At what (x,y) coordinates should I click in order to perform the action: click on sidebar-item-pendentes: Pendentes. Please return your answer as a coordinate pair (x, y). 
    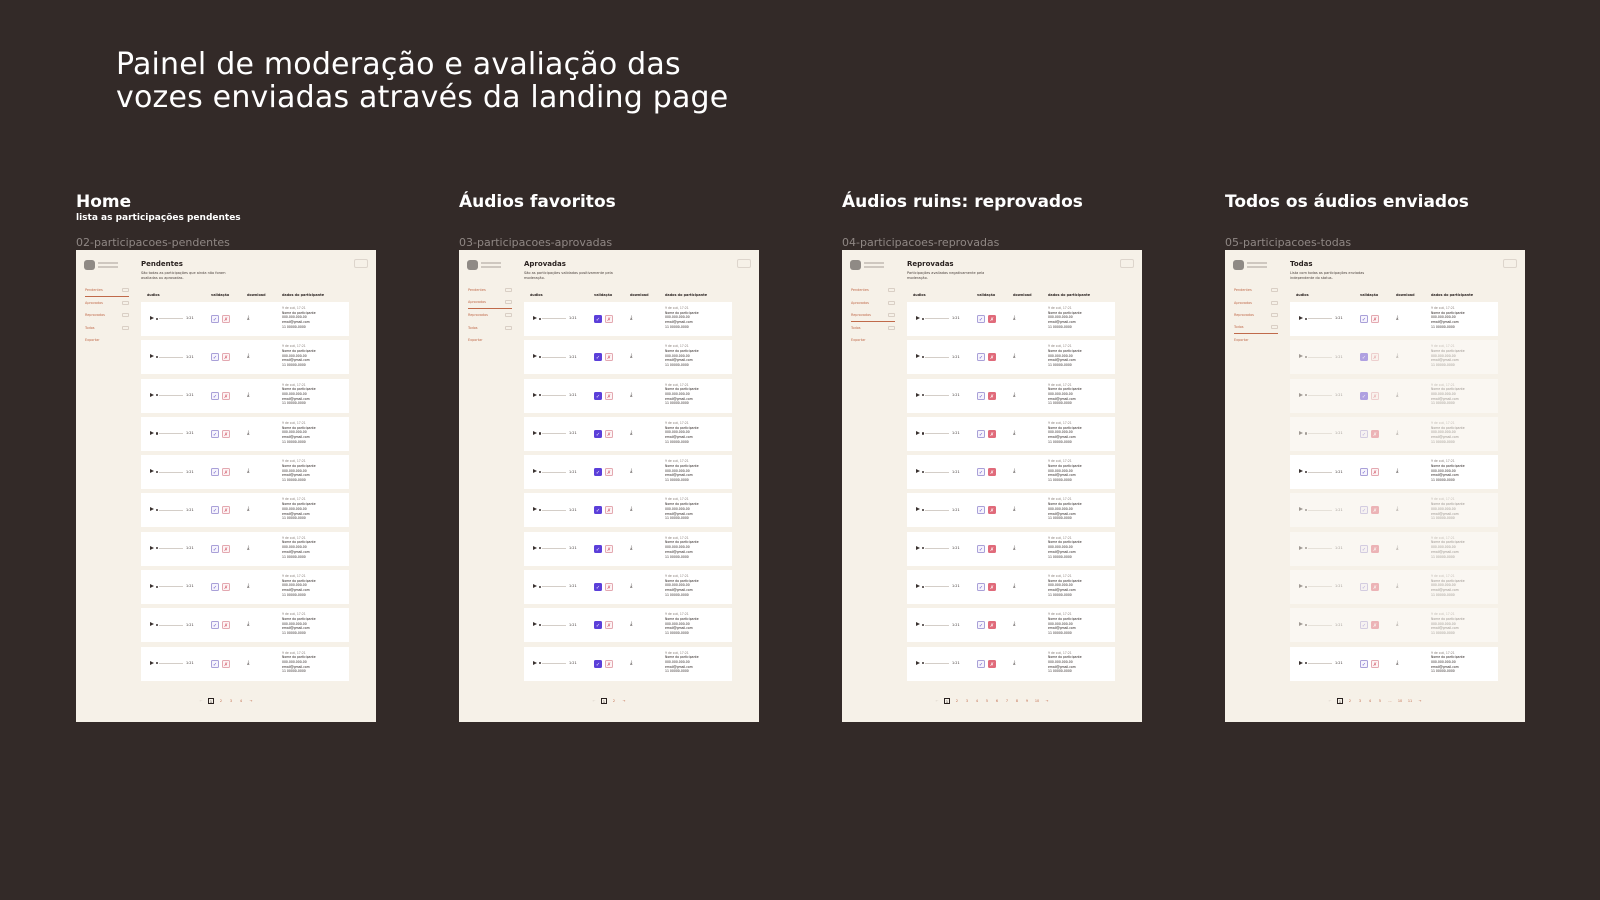
    Looking at the image, I should click on (490, 290).